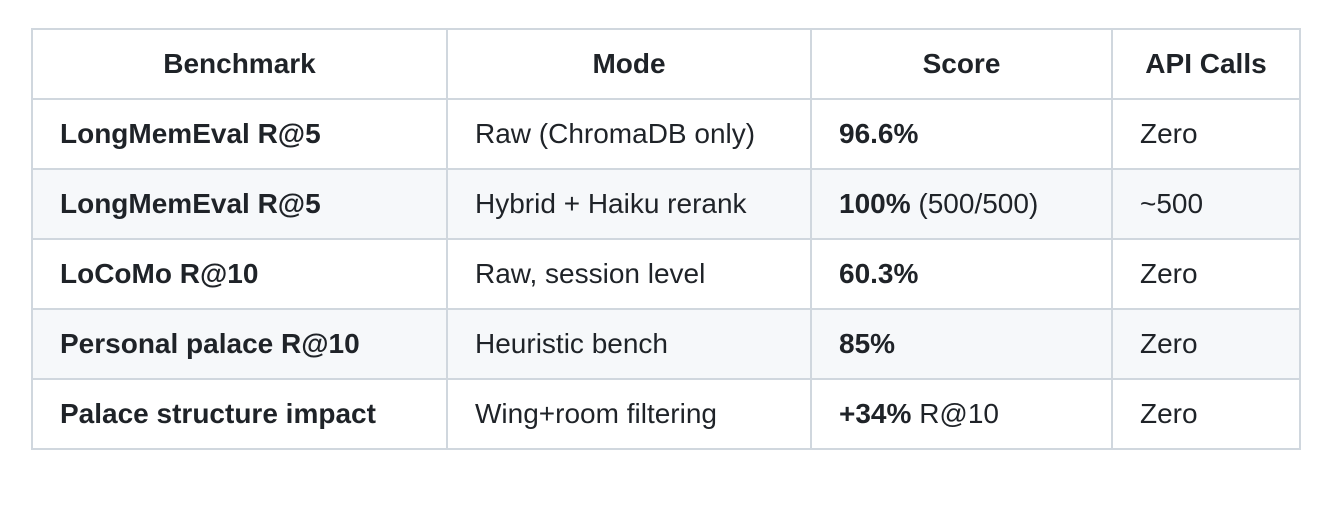 The width and height of the screenshot is (1334, 508). What do you see at coordinates (239, 344) in the screenshot?
I see `table-cell: Personal palace R@10` at bounding box center [239, 344].